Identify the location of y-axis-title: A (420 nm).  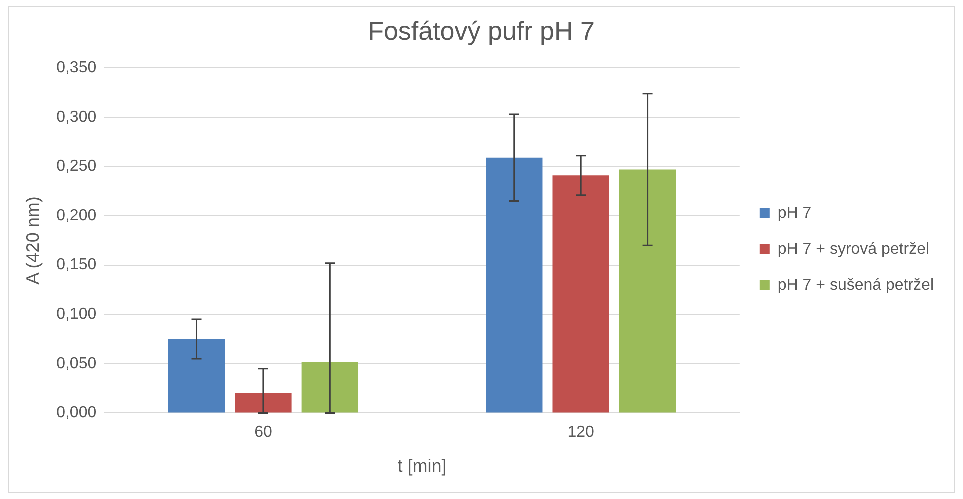
(32, 240).